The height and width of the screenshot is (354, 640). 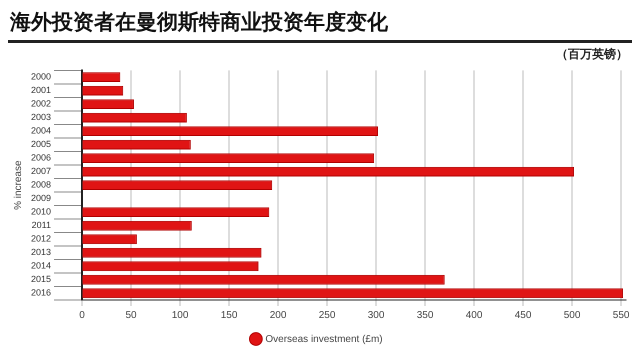 What do you see at coordinates (41, 265) in the screenshot?
I see `y-tick-label: 2014` at bounding box center [41, 265].